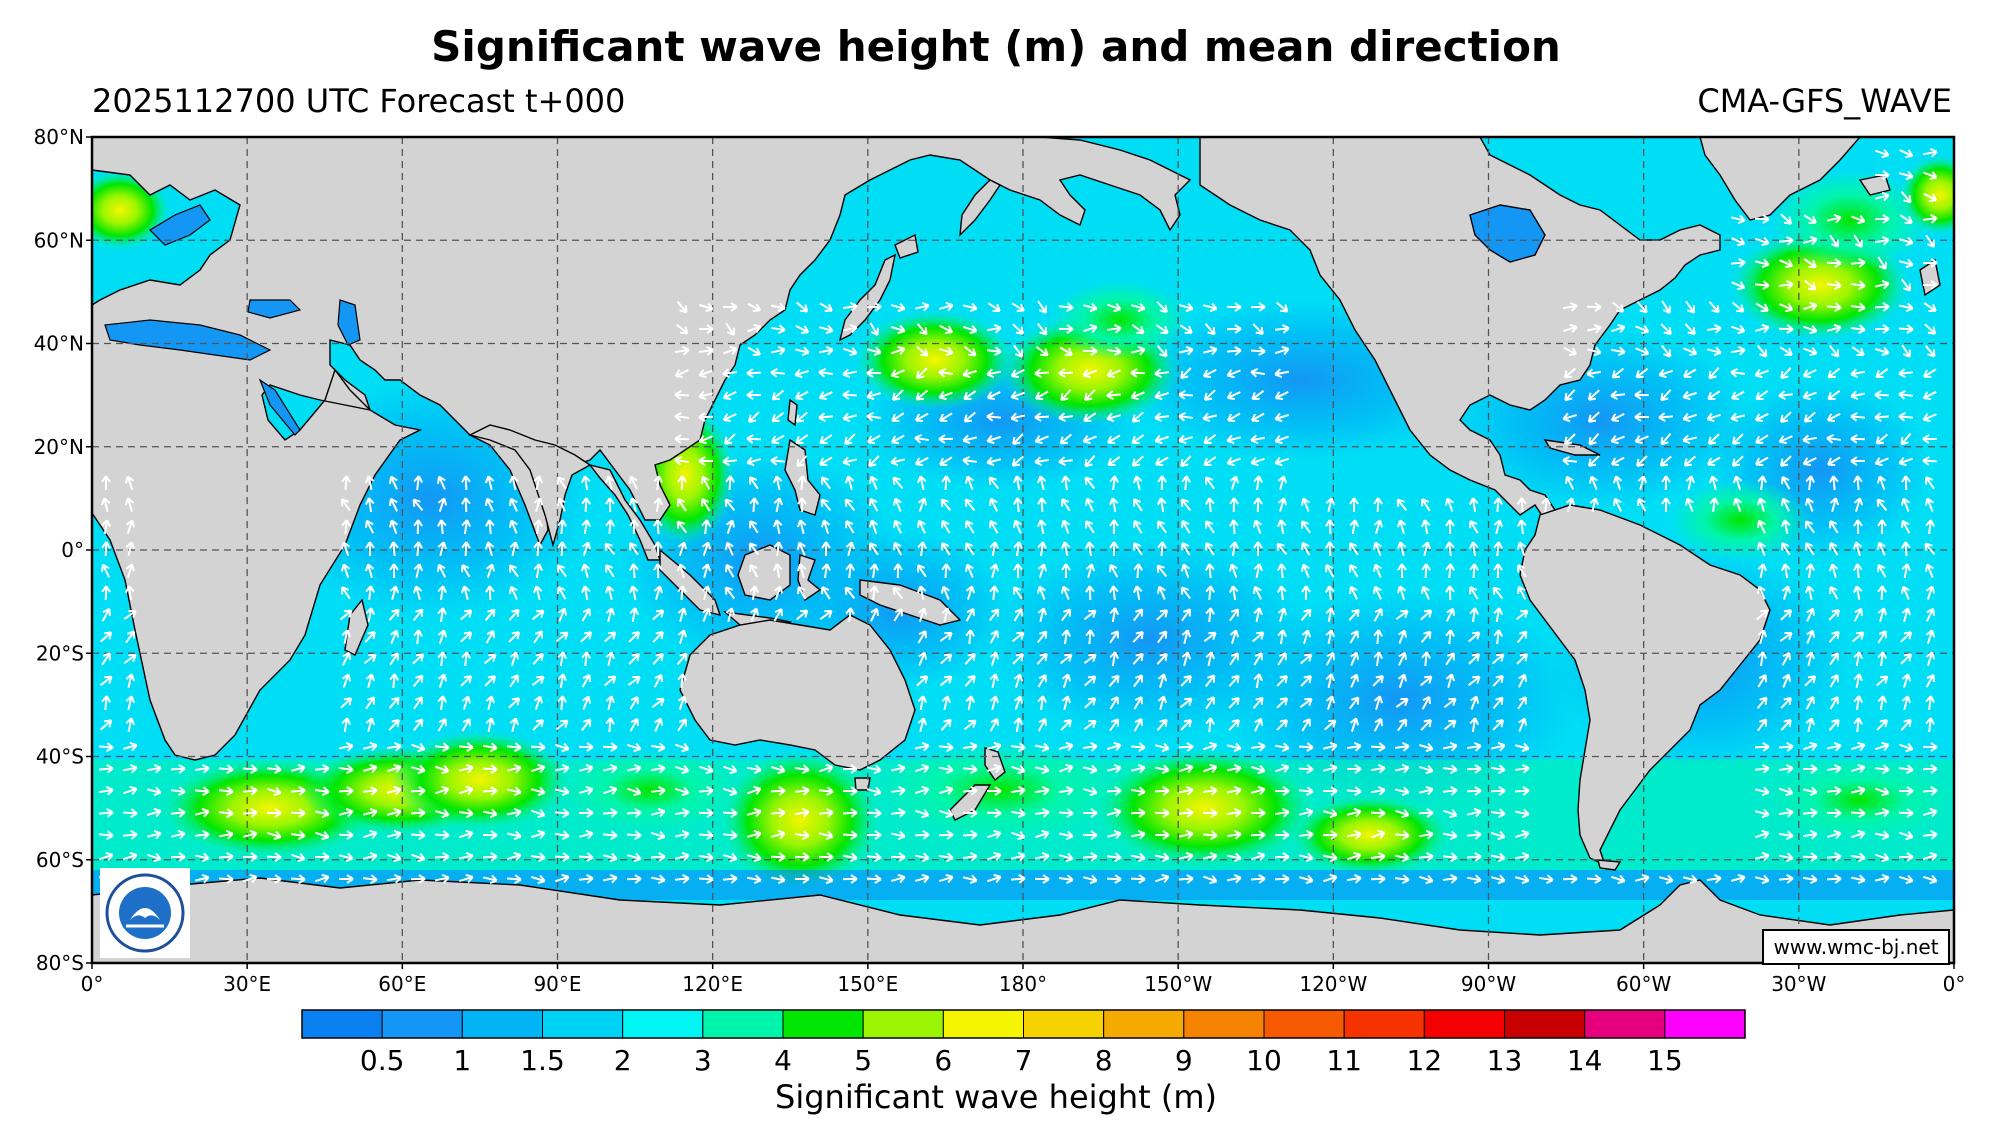 Image resolution: width=1992 pixels, height=1142 pixels. I want to click on colorbar-tick-label: 13, so click(1505, 1060).